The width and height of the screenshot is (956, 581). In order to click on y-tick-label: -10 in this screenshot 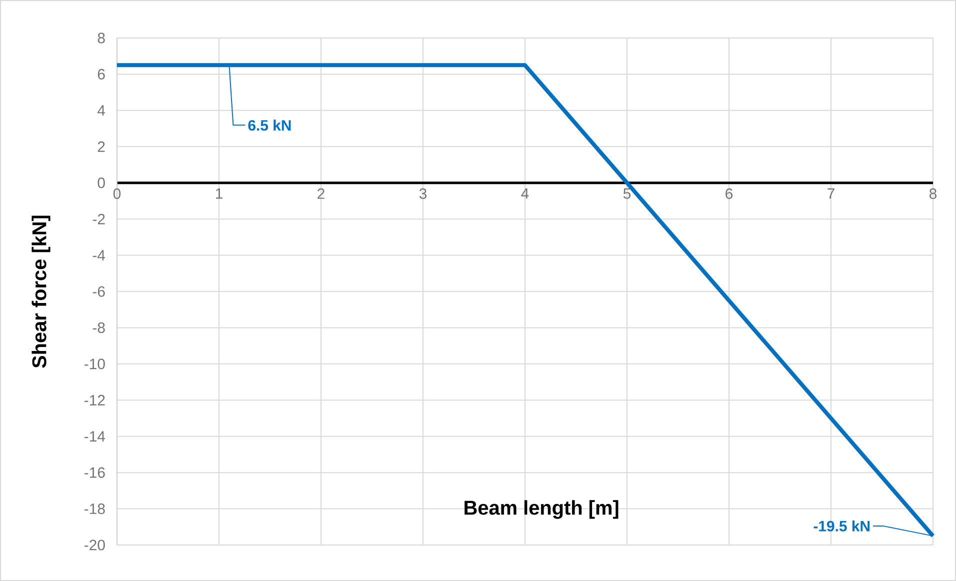, I will do `click(94, 364)`.